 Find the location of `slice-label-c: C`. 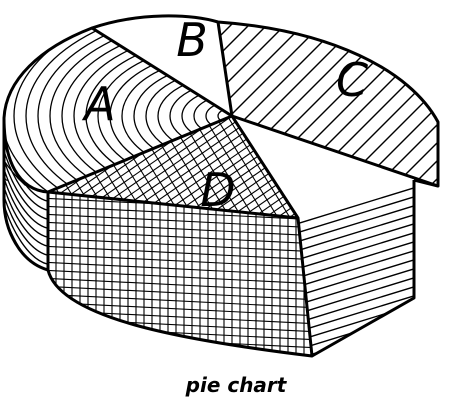

slice-label-c: C is located at coordinates (352, 80).